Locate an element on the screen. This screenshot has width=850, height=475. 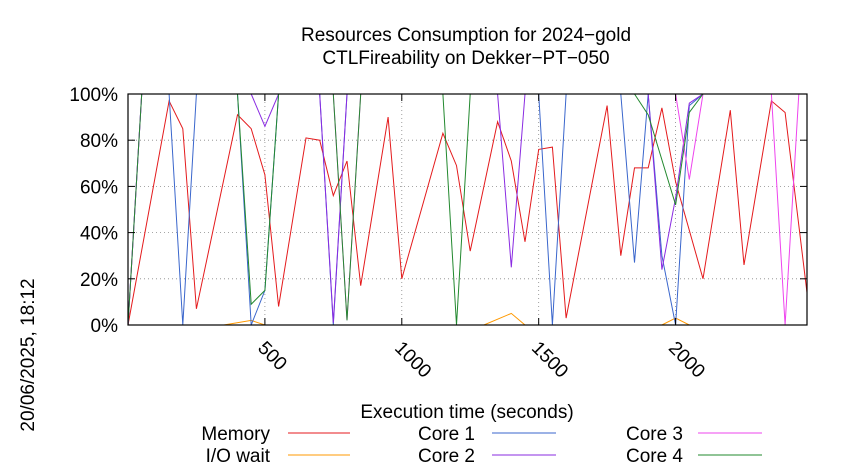
y-tick-label: 40% is located at coordinates (99, 234).